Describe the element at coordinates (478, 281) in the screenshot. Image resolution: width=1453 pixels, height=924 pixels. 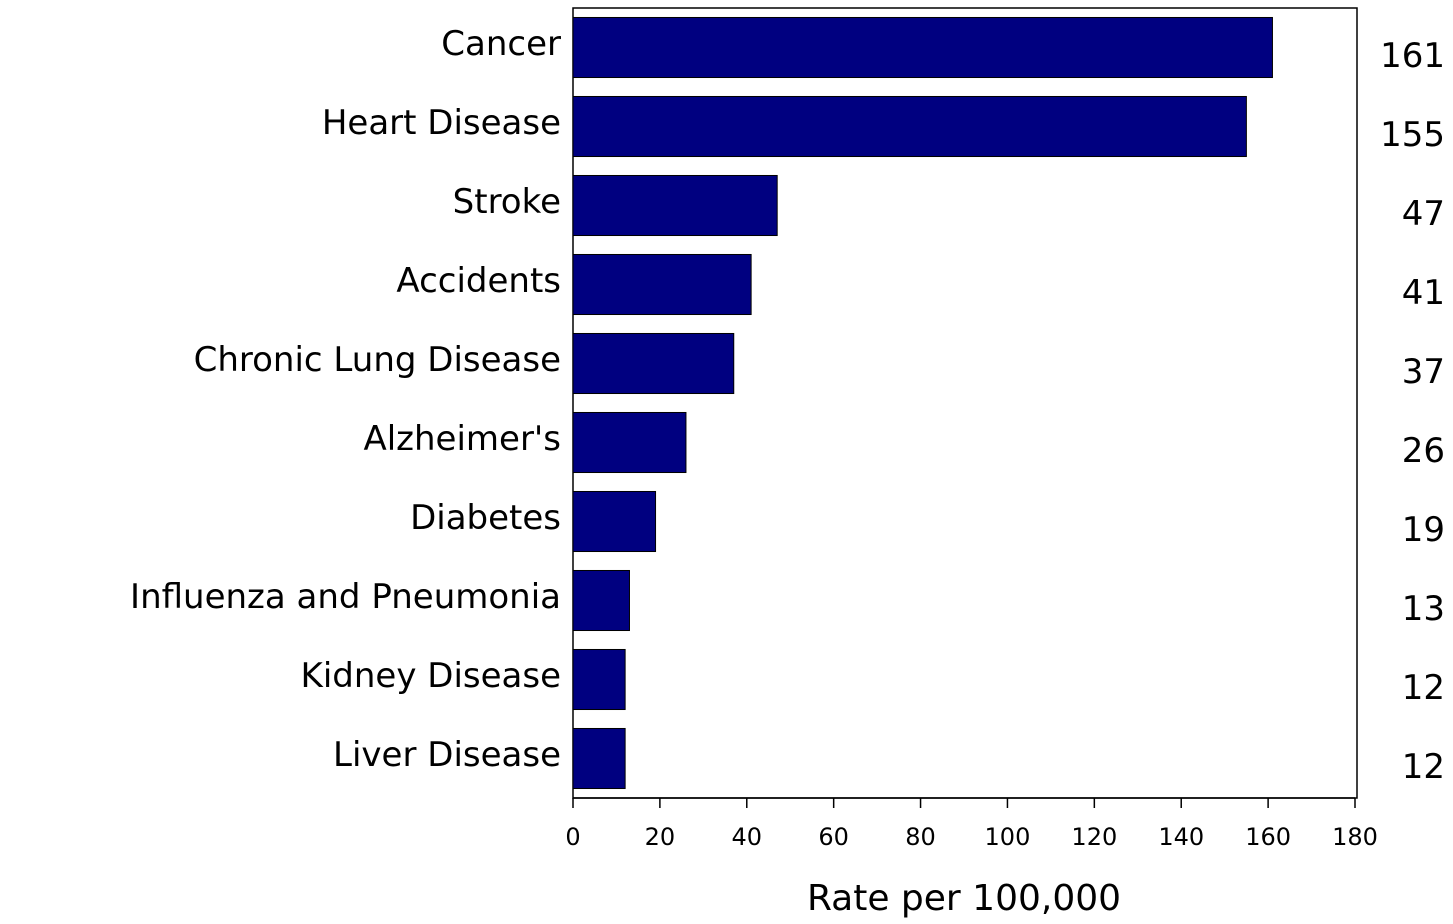
I see `y-tick-label: Accidents` at that location.